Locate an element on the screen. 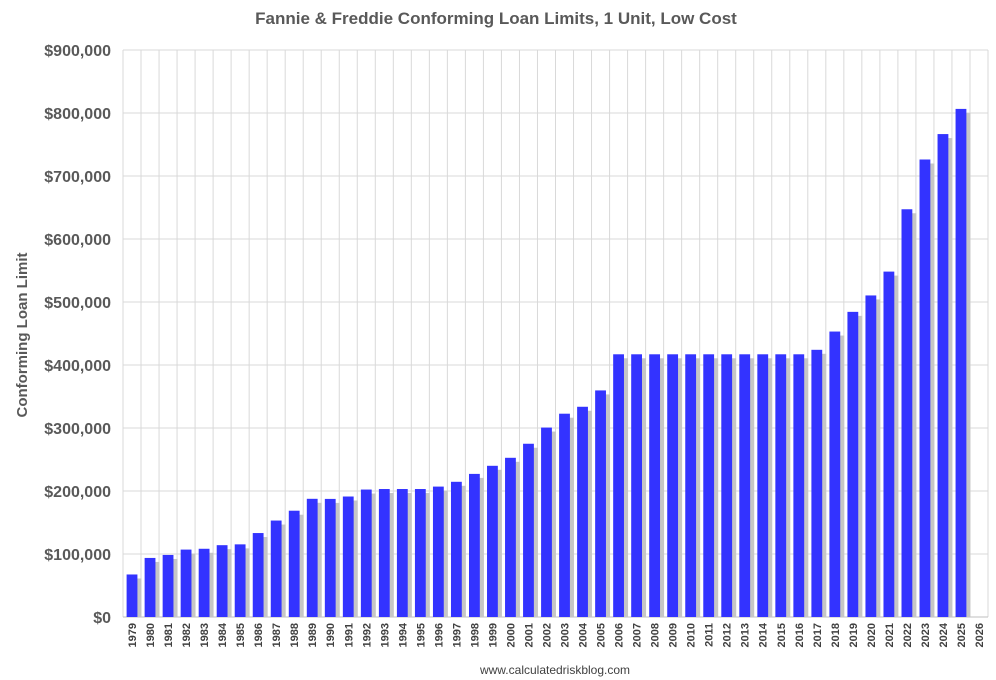 The height and width of the screenshot is (680, 996). x-tick-label: 1979 is located at coordinates (133, 635).